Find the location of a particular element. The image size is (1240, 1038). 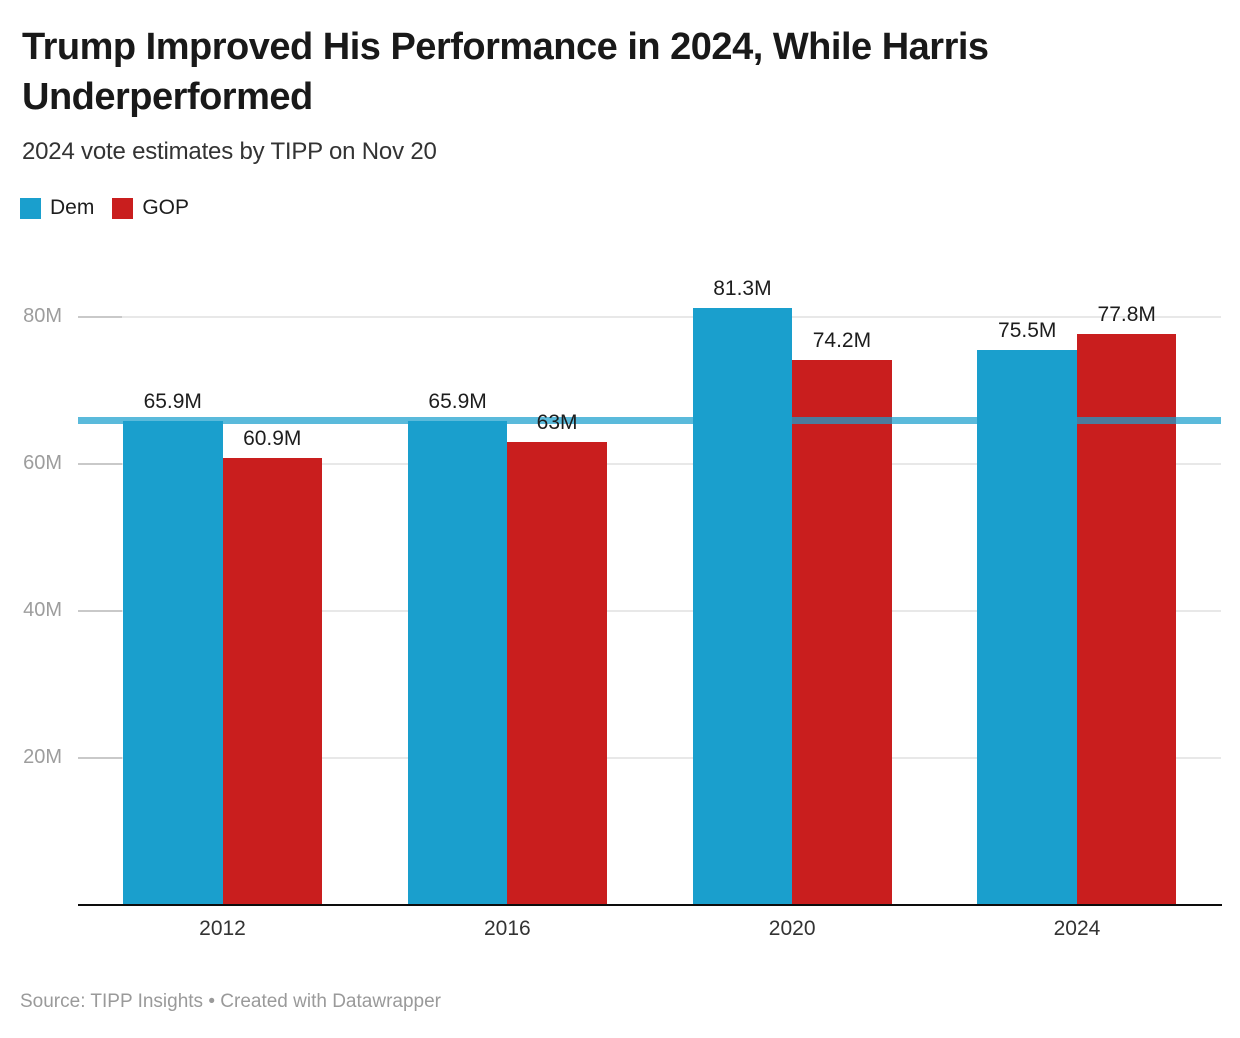

legend-item-dem: Dem is located at coordinates (57, 208).